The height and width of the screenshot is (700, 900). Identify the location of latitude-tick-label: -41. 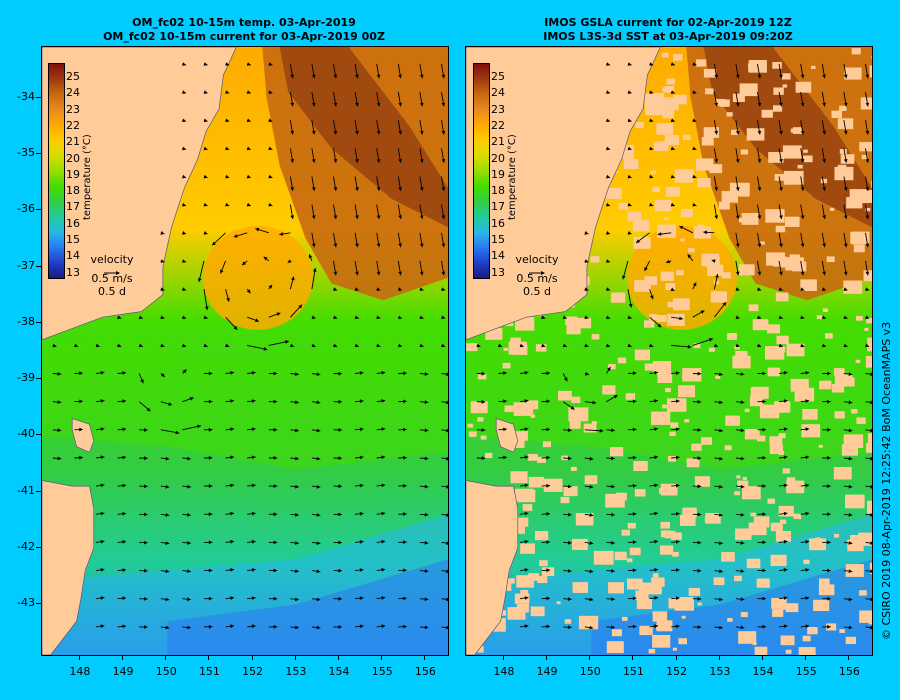
(21, 490).